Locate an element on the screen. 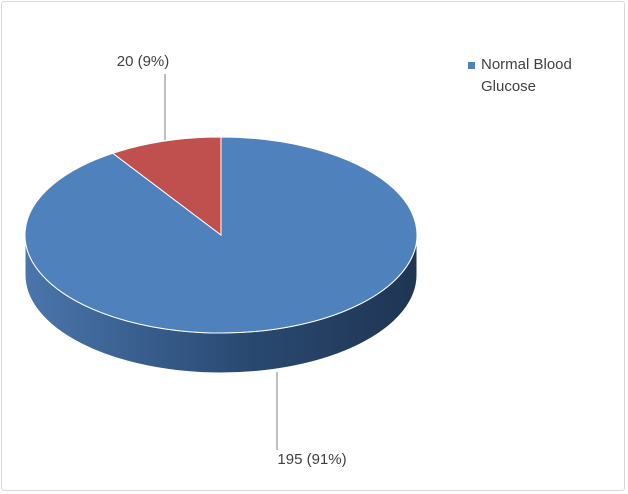 The height and width of the screenshot is (494, 628). data-label: 195 (91%) is located at coordinates (311, 459).